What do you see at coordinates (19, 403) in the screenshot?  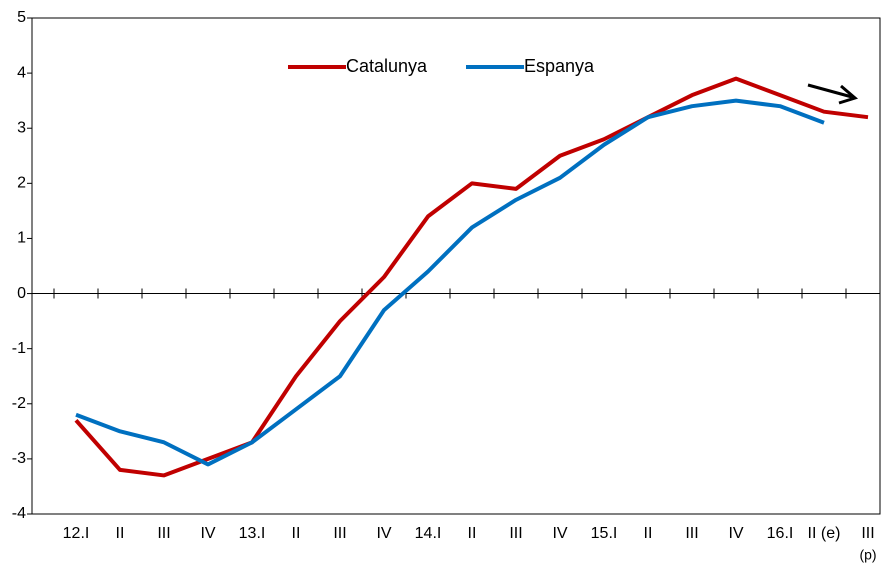 I see `y-tick-label: -2` at bounding box center [19, 403].